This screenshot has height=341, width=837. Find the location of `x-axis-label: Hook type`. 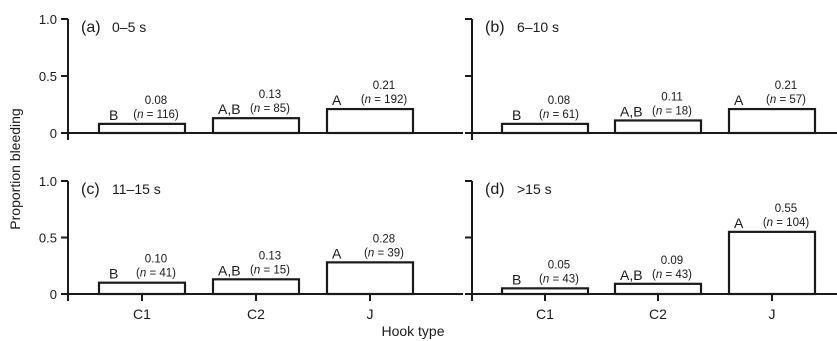

x-axis-label: Hook type is located at coordinates (412, 331).